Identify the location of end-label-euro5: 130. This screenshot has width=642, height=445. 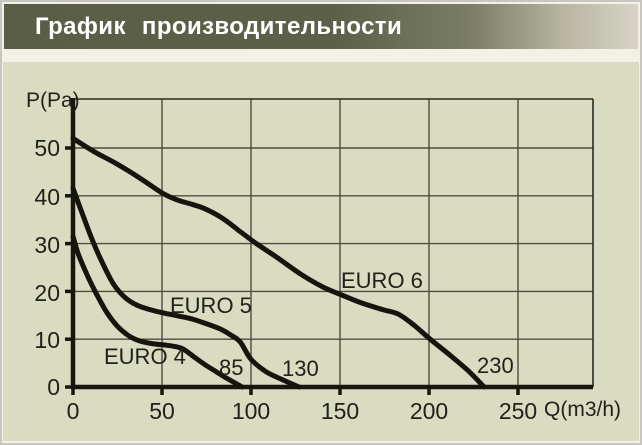
(300, 368).